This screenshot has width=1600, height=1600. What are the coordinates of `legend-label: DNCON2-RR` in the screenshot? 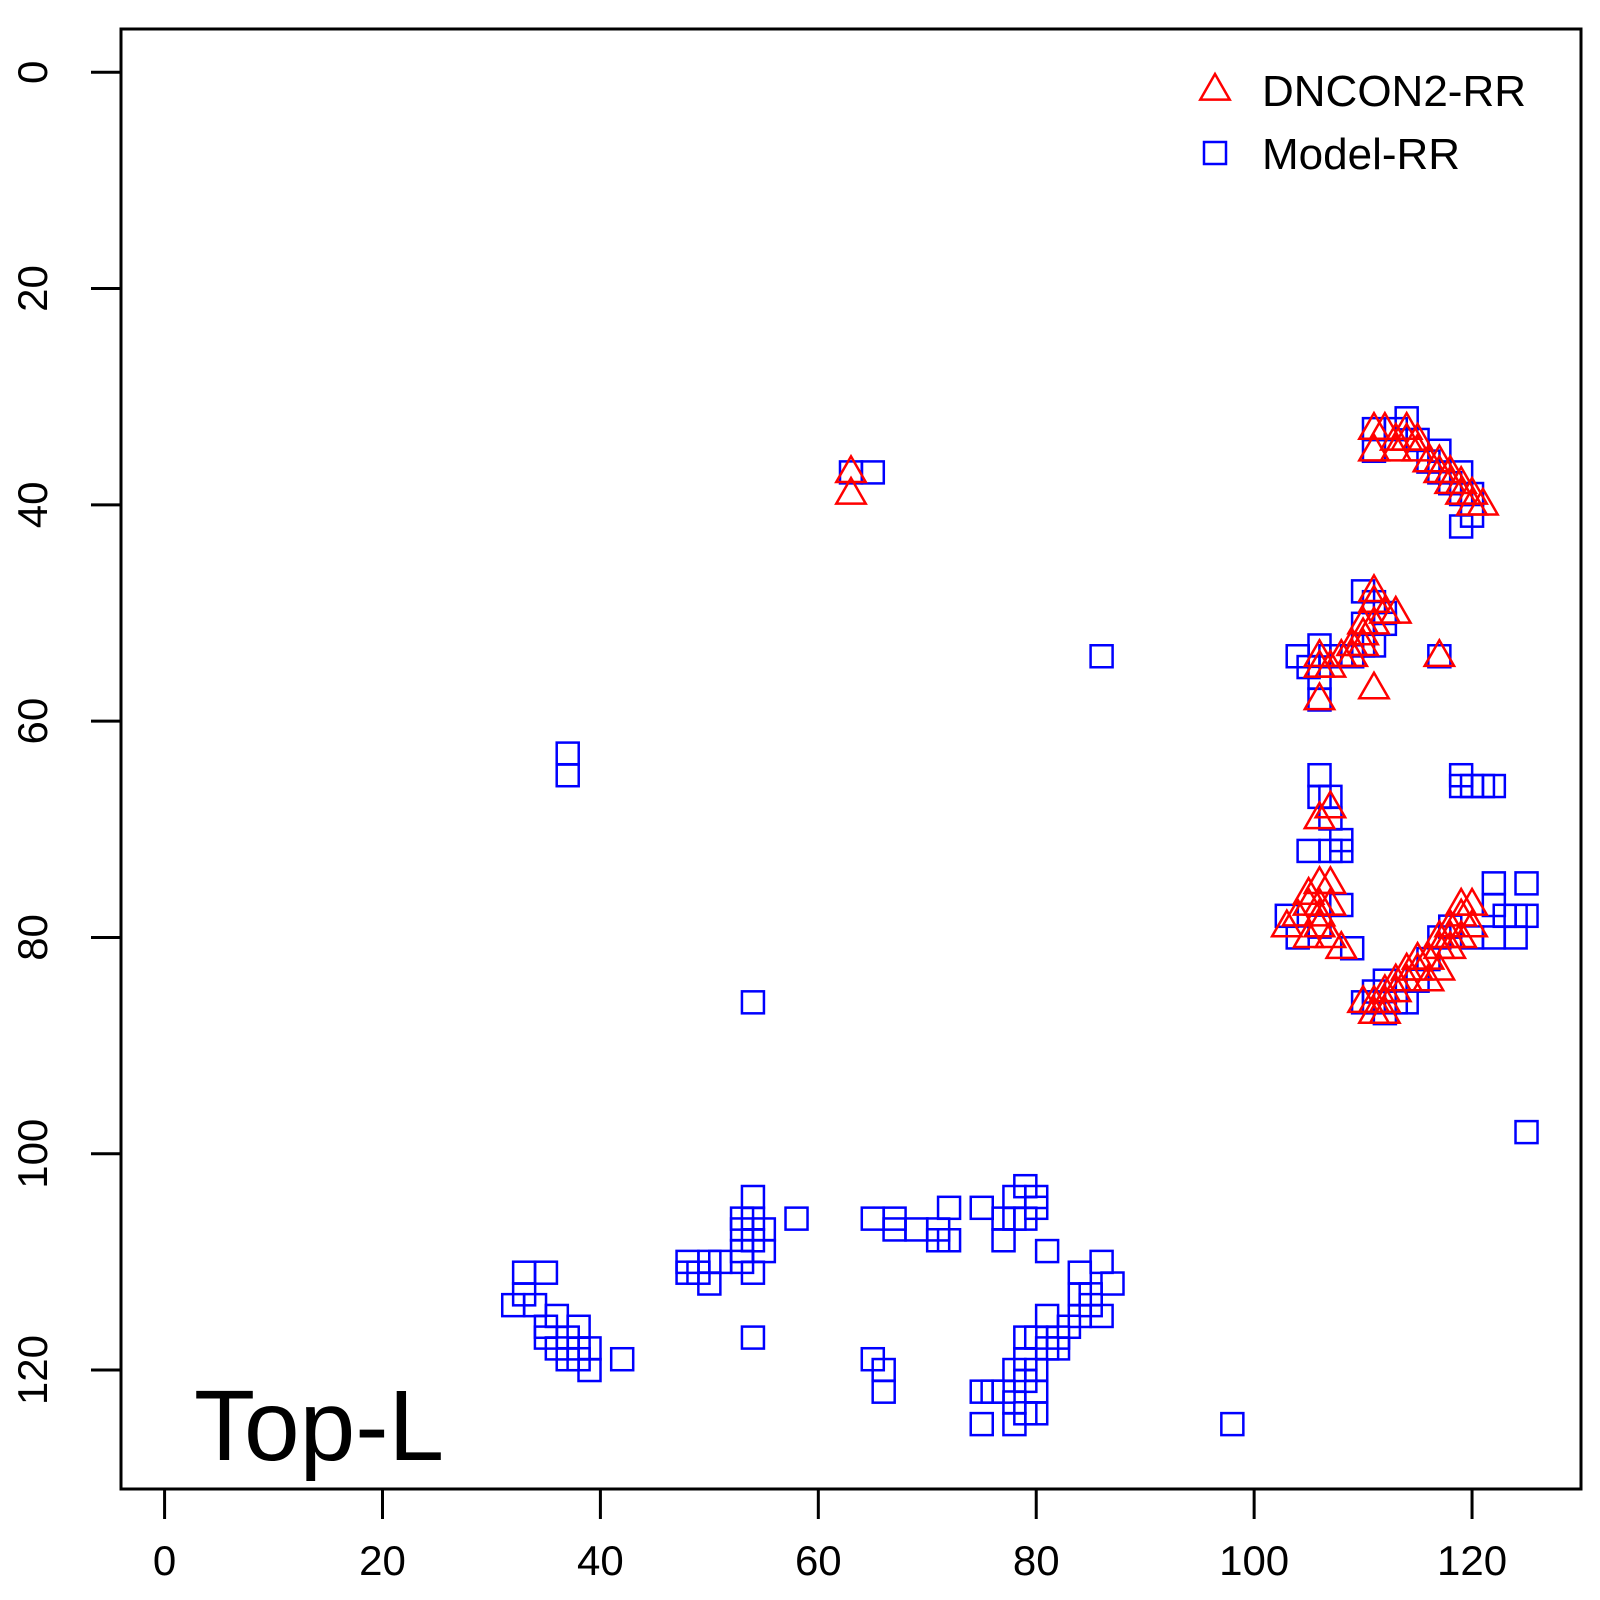 It's located at (1394, 91).